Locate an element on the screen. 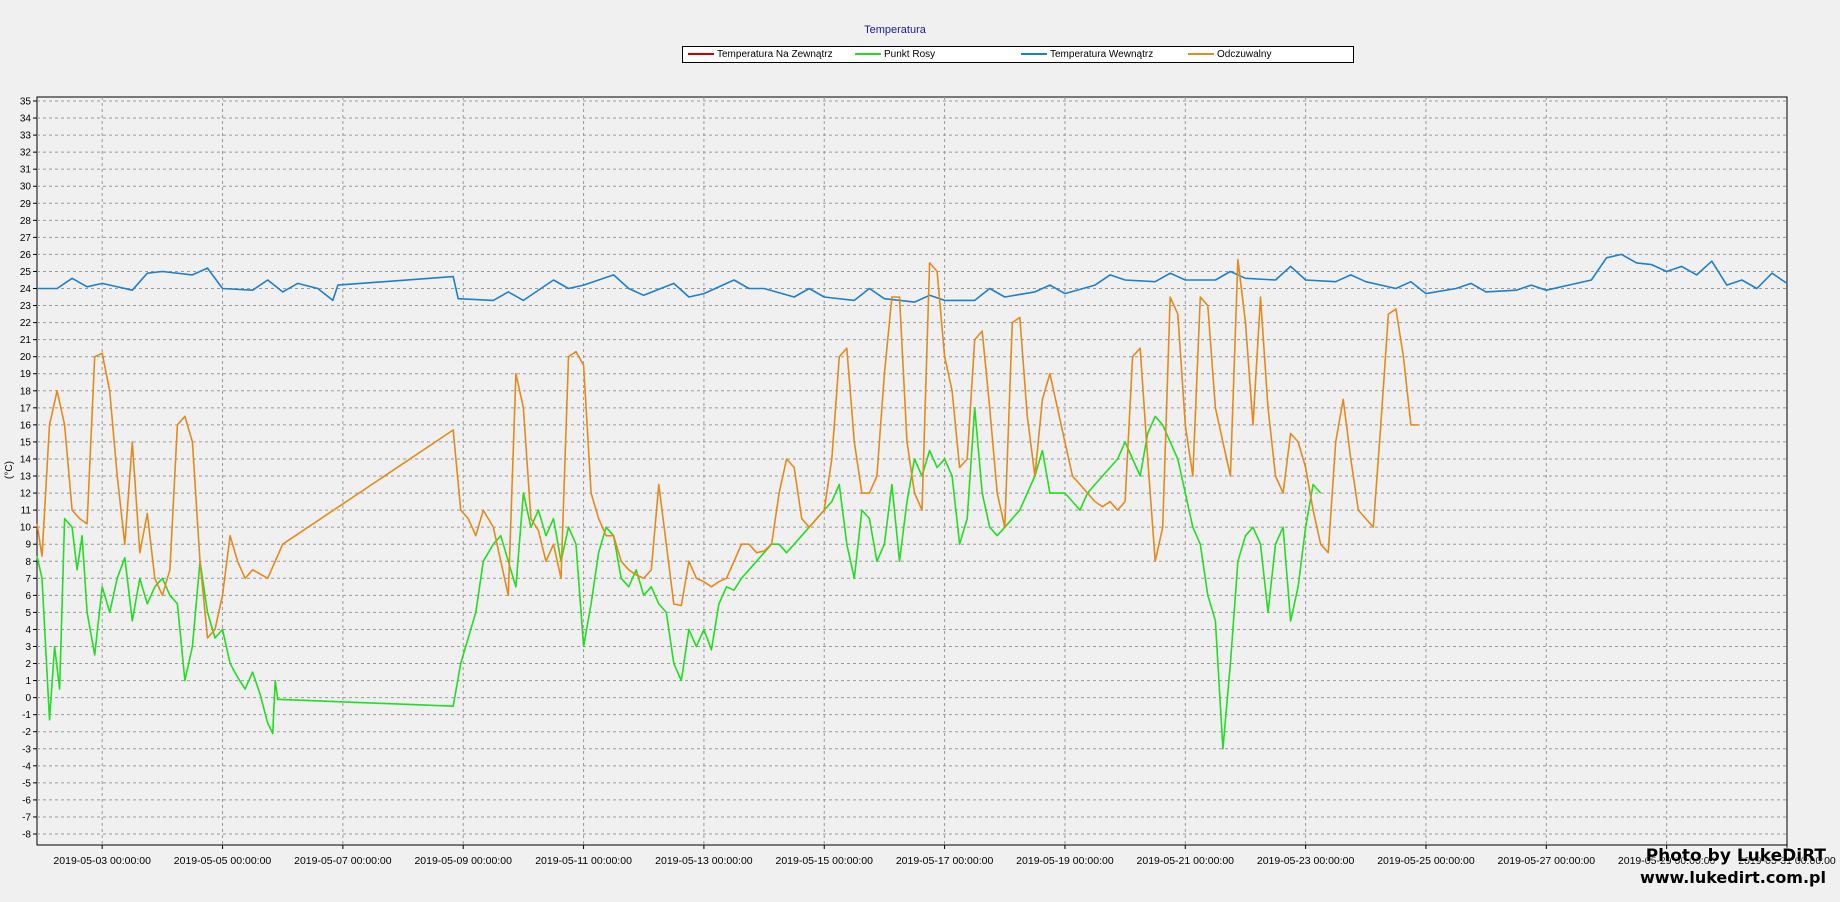 This screenshot has height=902, width=1840. y-tick-label: 5 is located at coordinates (28, 613).